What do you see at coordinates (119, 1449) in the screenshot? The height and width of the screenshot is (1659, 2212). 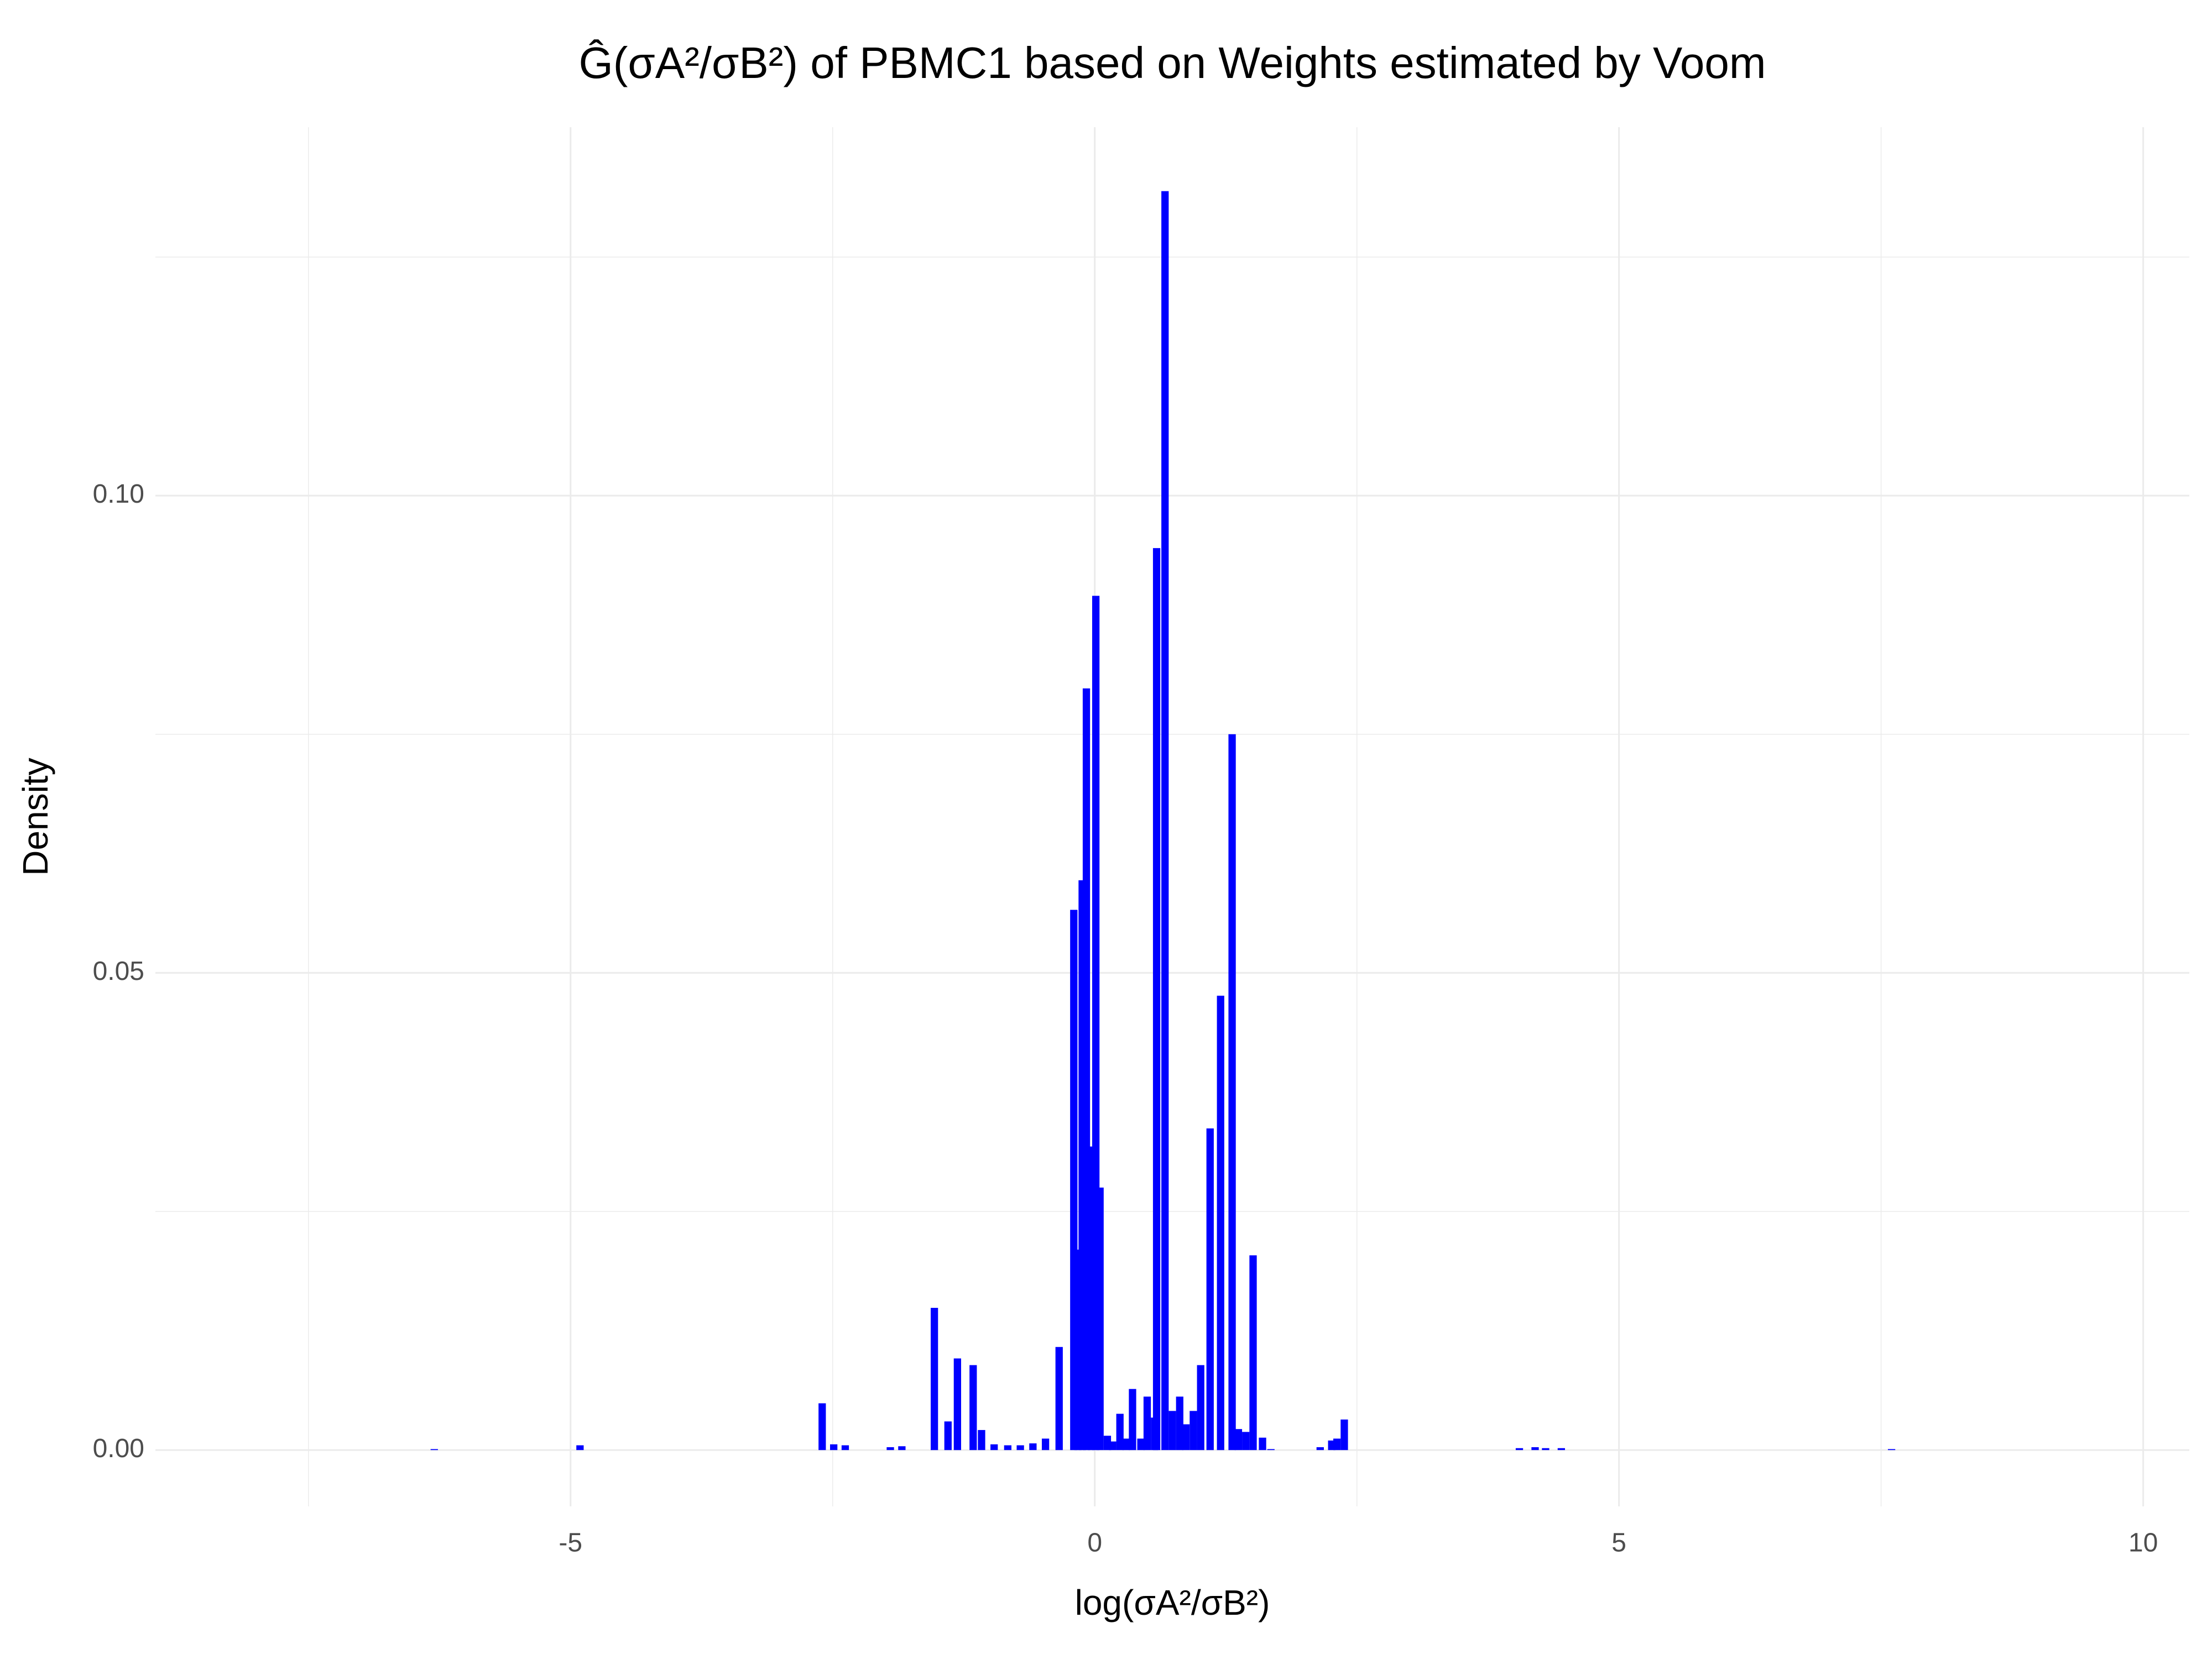 I see `y-tick-label: 0.00` at bounding box center [119, 1449].